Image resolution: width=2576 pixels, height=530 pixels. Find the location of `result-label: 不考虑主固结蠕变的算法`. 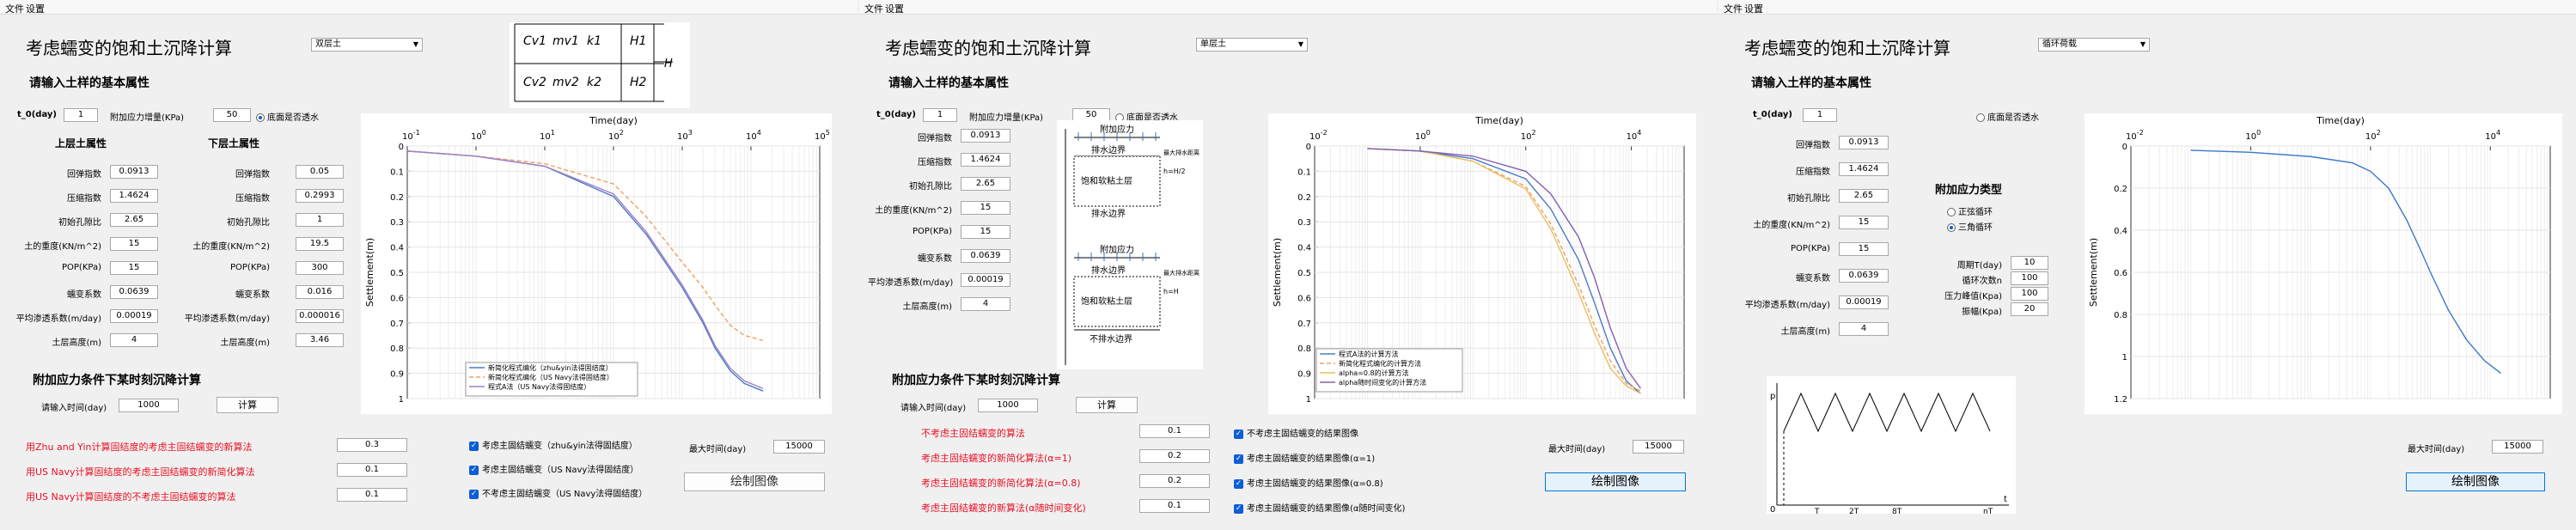

result-label: 不考虑主固结蠕变的算法 is located at coordinates (973, 433).